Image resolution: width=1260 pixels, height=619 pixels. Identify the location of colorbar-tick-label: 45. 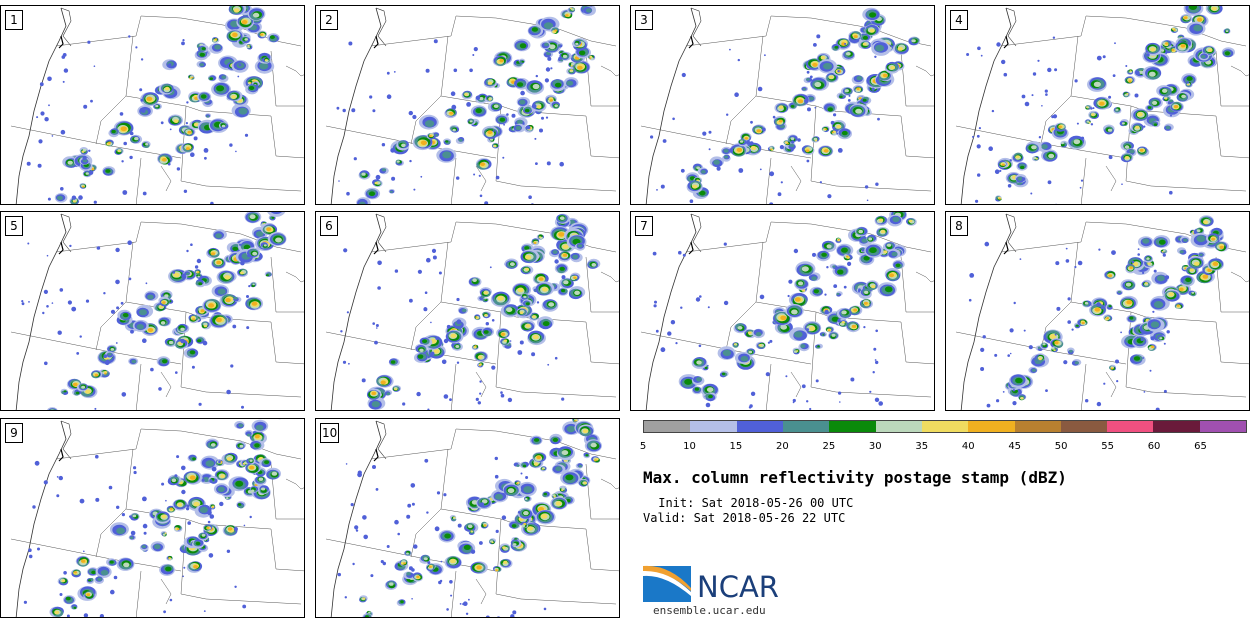
(1015, 446).